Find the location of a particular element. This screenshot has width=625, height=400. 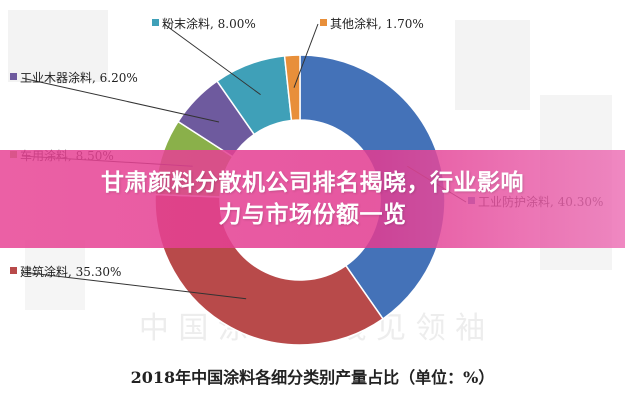

data-label: 工业木器涂料, 6.20% is located at coordinates (79, 77).